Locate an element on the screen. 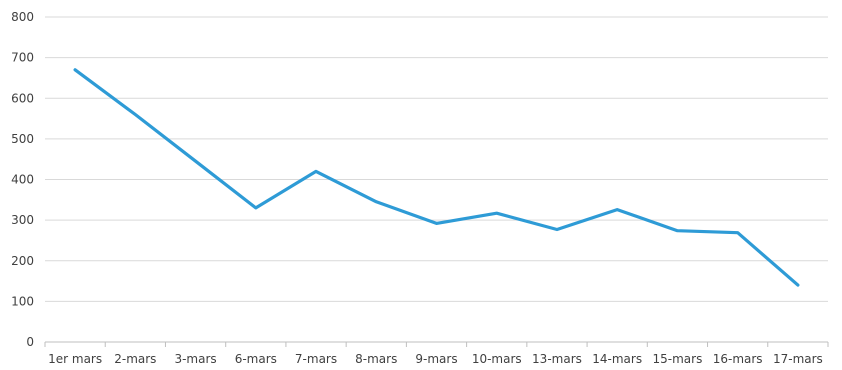 Image resolution: width=842 pixels, height=370 pixels. y-tick-label-500: 500 is located at coordinates (22, 139).